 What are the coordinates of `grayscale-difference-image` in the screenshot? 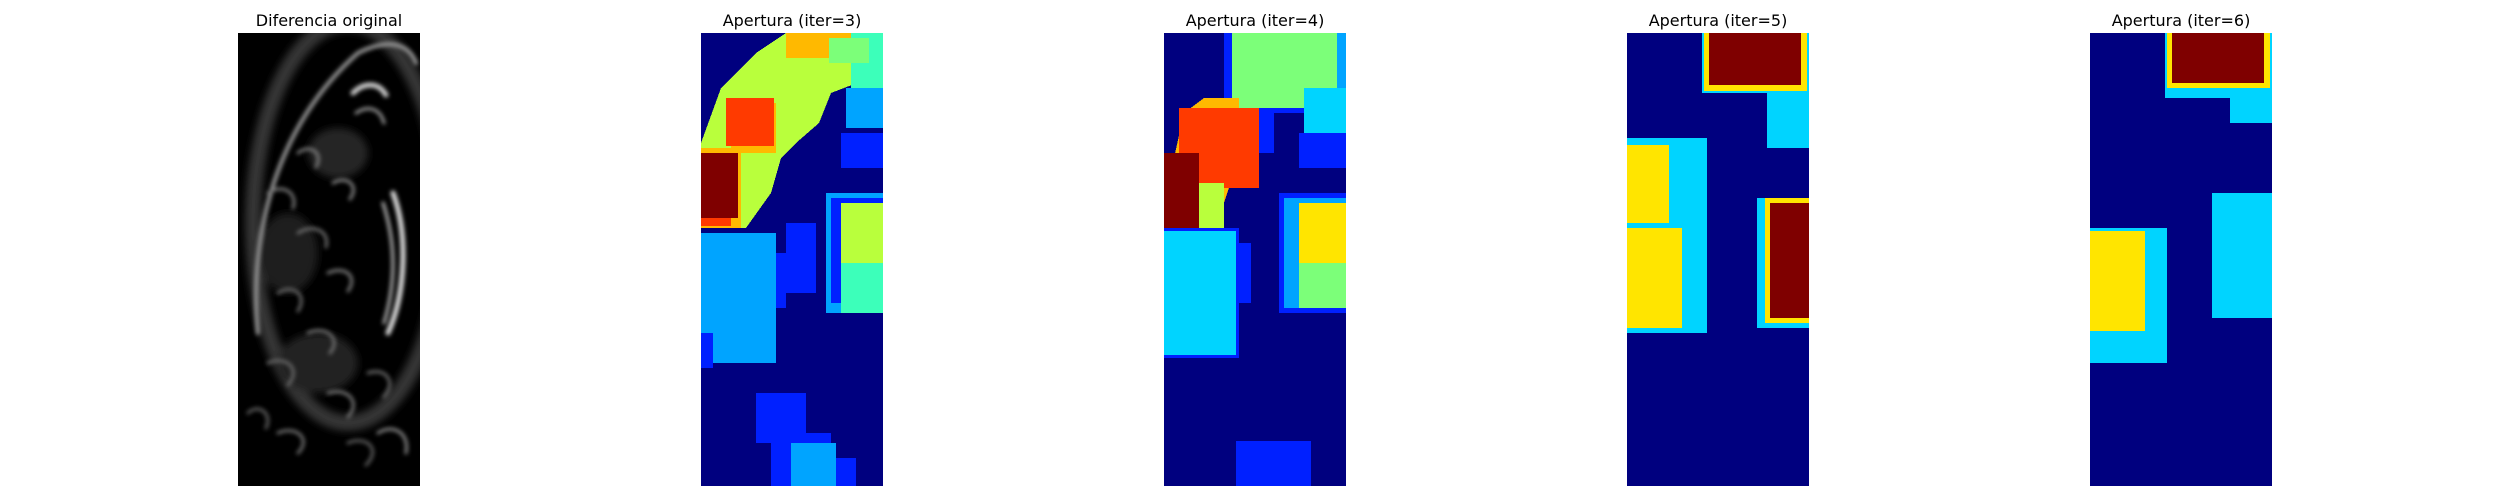 It's located at (329, 259).